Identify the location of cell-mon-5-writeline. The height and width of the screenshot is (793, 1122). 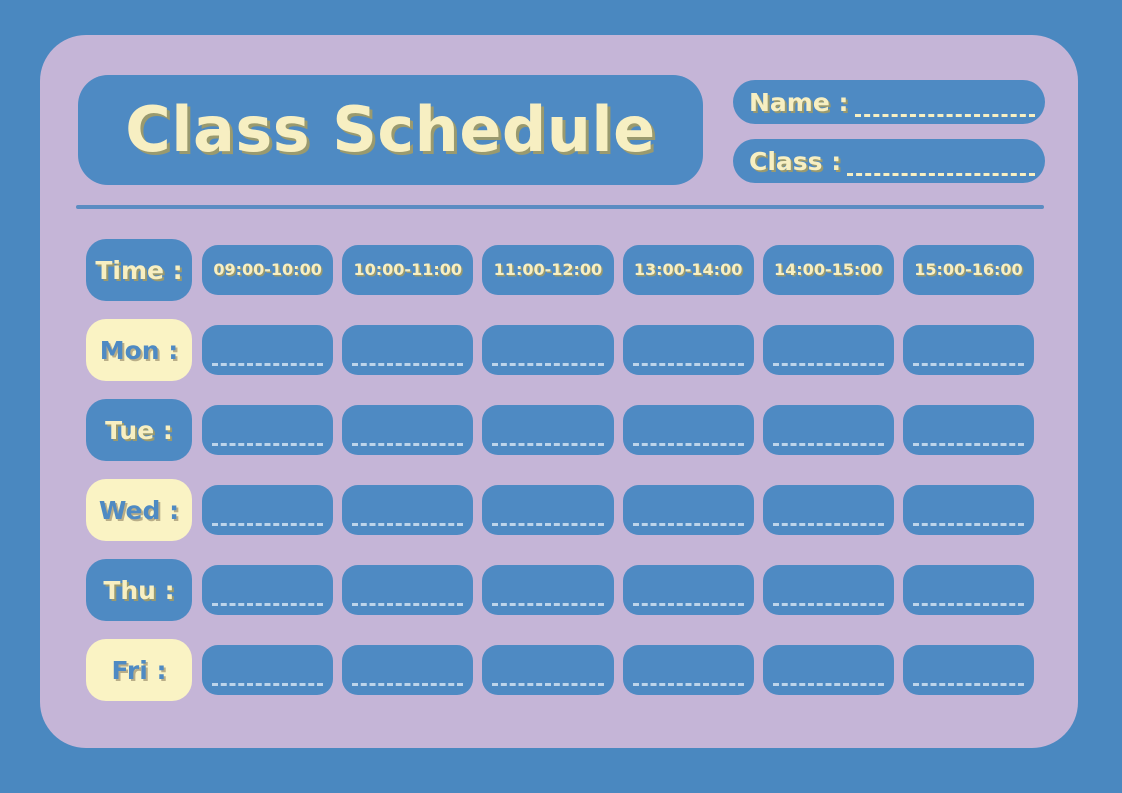
(828, 364).